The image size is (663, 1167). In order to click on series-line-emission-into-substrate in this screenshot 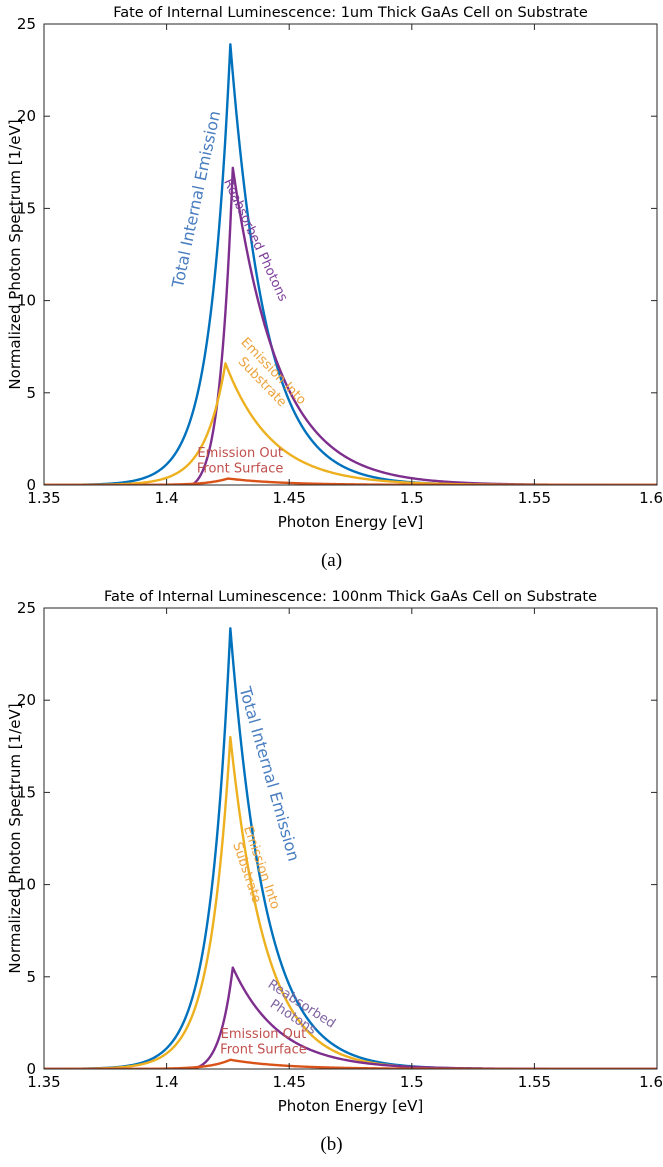, I will do `click(350, 423)`.